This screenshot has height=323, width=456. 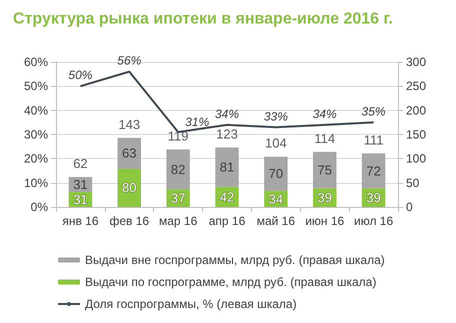 I want to click on data-label: 56%, so click(x=129, y=61).